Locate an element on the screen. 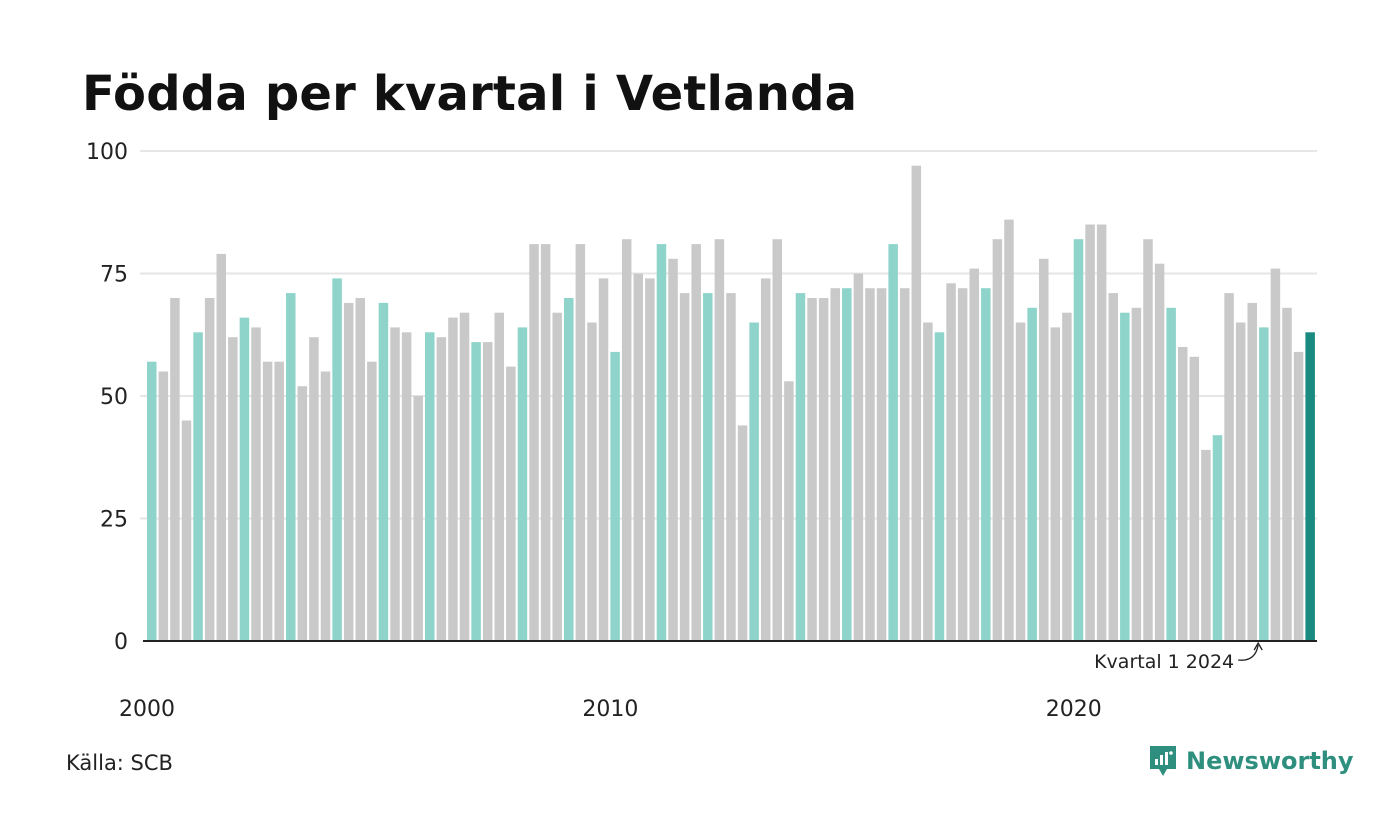 This screenshot has height=840, width=1400. annotation-label: Kvartal 1 2024 is located at coordinates (1164, 662).